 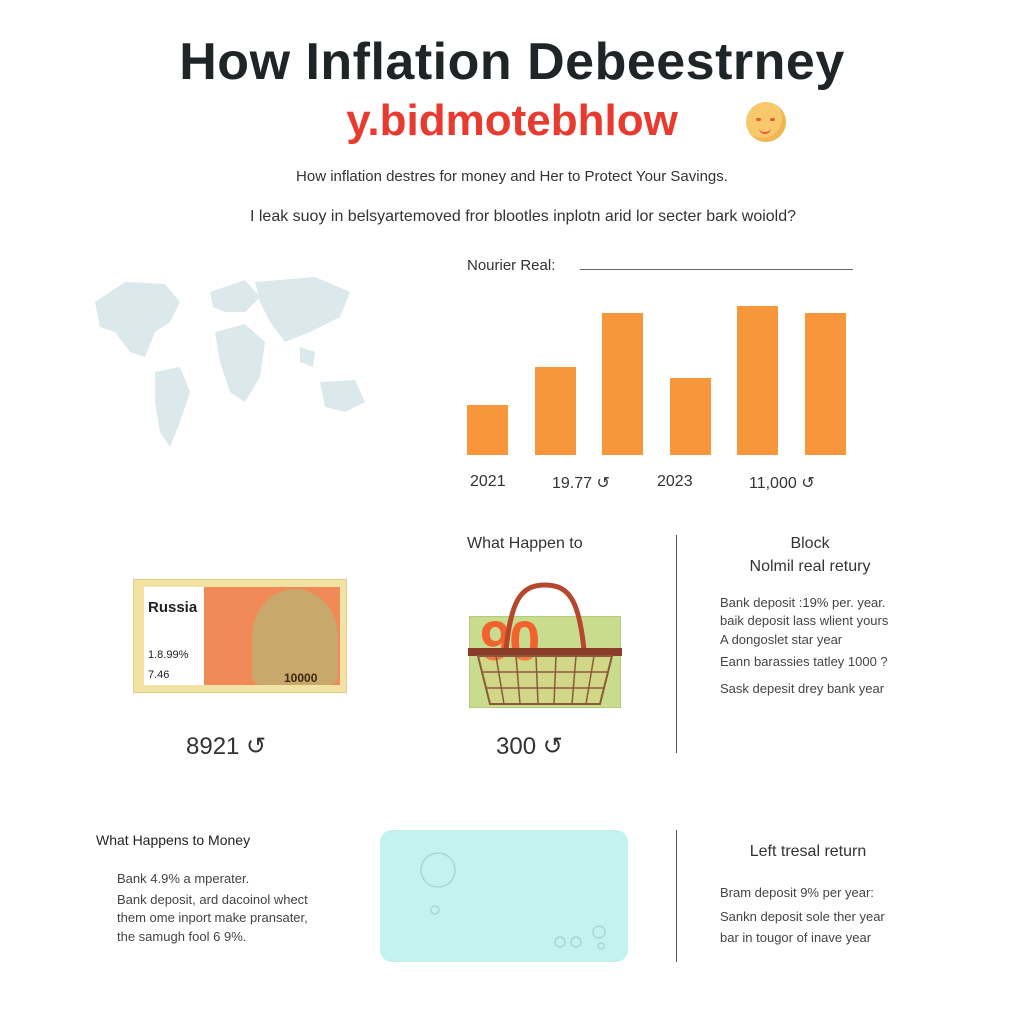 What do you see at coordinates (173, 607) in the screenshot?
I see `banknote-country: Russia` at bounding box center [173, 607].